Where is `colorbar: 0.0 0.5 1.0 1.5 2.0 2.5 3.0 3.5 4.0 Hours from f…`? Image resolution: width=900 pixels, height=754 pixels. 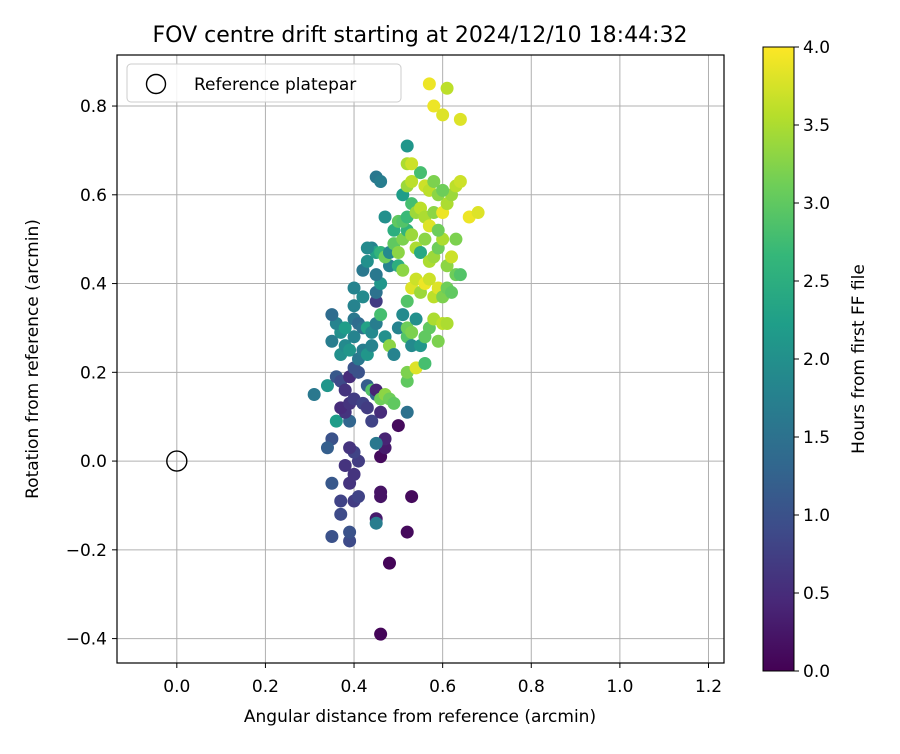
colorbar: 0.0 0.5 1.0 1.5 2.0 2.5 3.0 3.5 4.0 Hours from f… is located at coordinates (815, 360).